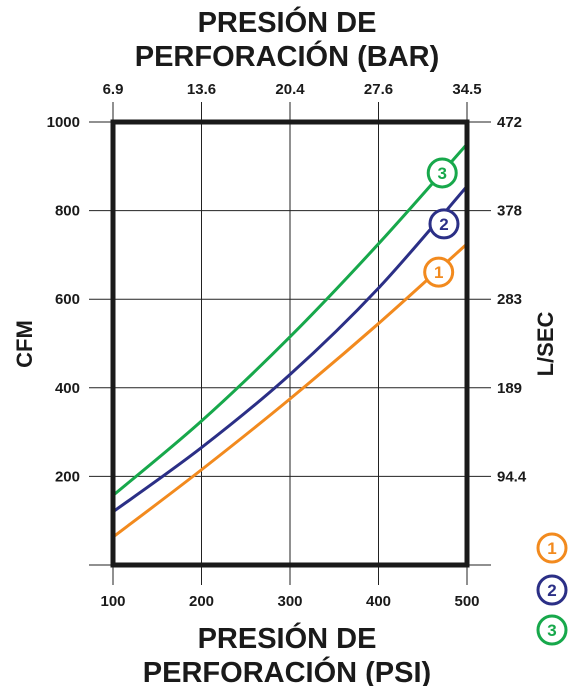 Image resolution: width=572 pixels, height=686 pixels. I want to click on curve-badges: 1 2 3, so click(441, 222).